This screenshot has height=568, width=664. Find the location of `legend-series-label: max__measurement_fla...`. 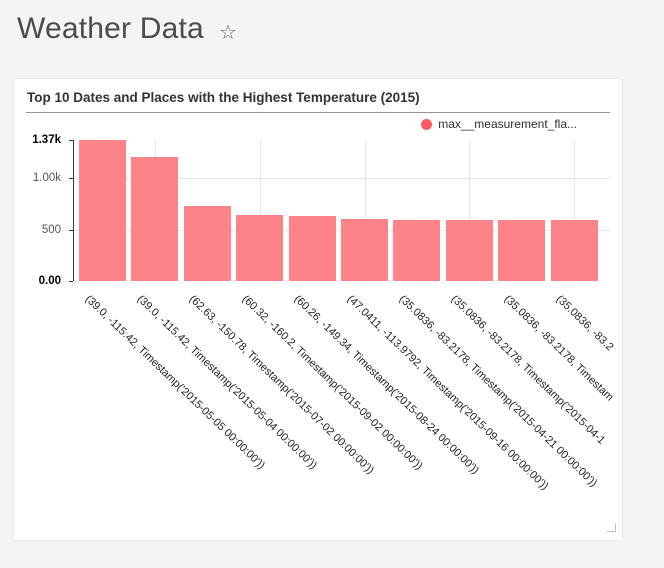

legend-series-label: max__measurement_fla... is located at coordinates (507, 124).